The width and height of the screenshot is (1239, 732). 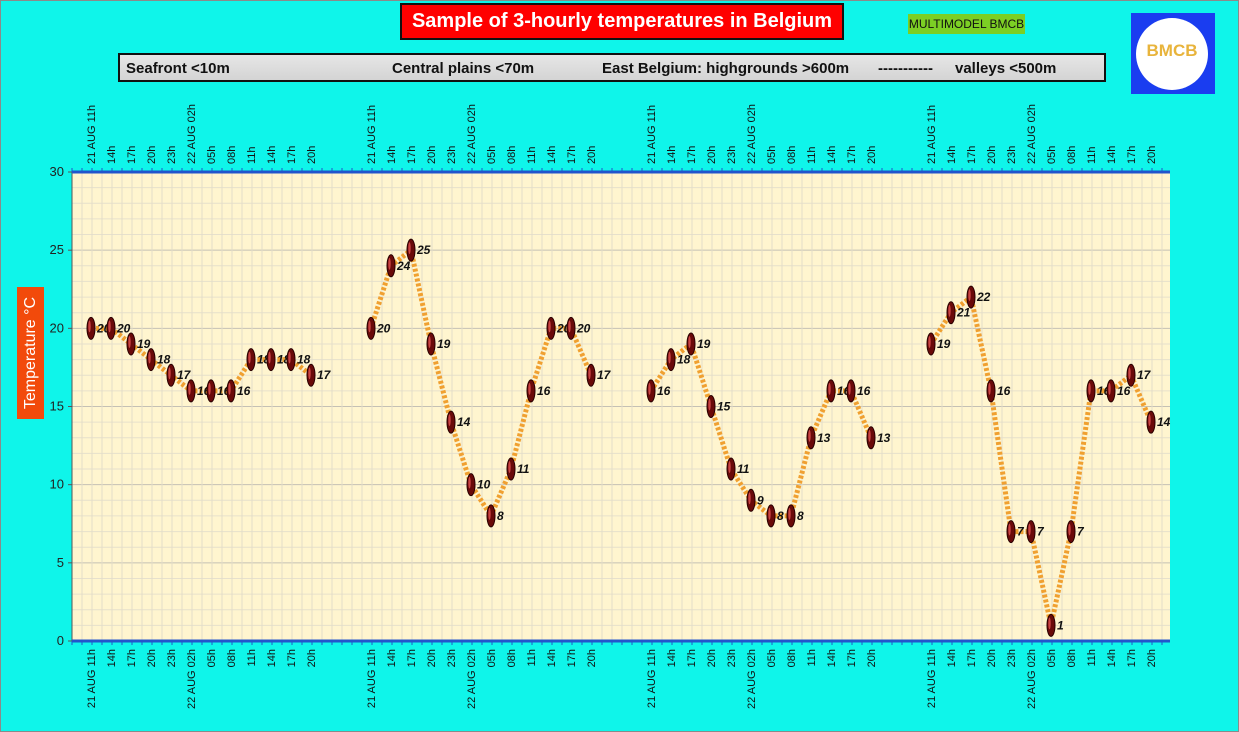 I want to click on data-label: 9, so click(x=760, y=500).